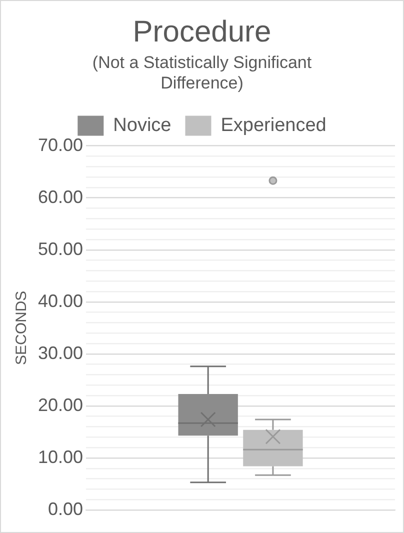  Describe the element at coordinates (61, 144) in the screenshot. I see `y-tick-label: 70.00` at that location.